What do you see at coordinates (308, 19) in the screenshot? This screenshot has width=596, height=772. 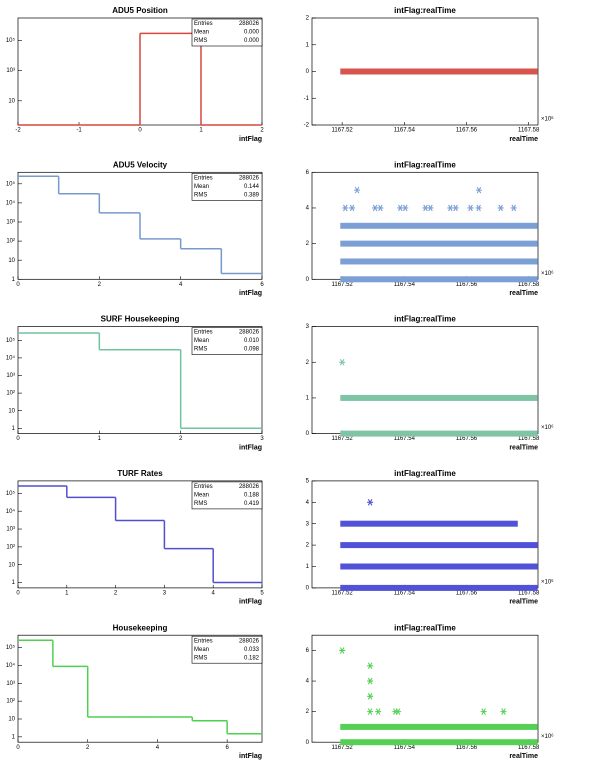 I see `y-tick-label: 2` at bounding box center [308, 19].